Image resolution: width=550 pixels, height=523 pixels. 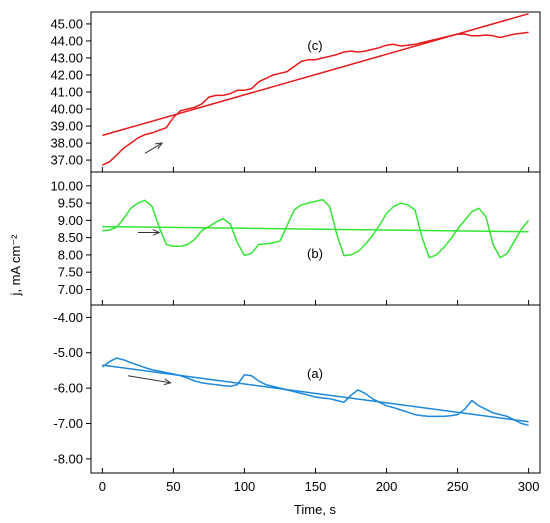 What do you see at coordinates (173, 486) in the screenshot?
I see `x-tick-label: 50` at bounding box center [173, 486].